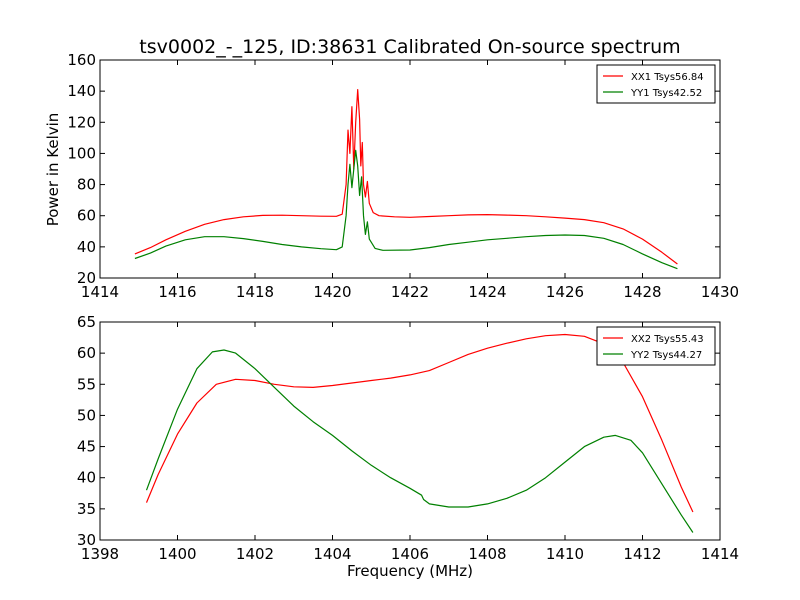  I want to click on bottom-y-tick-label: 65, so click(86, 322).